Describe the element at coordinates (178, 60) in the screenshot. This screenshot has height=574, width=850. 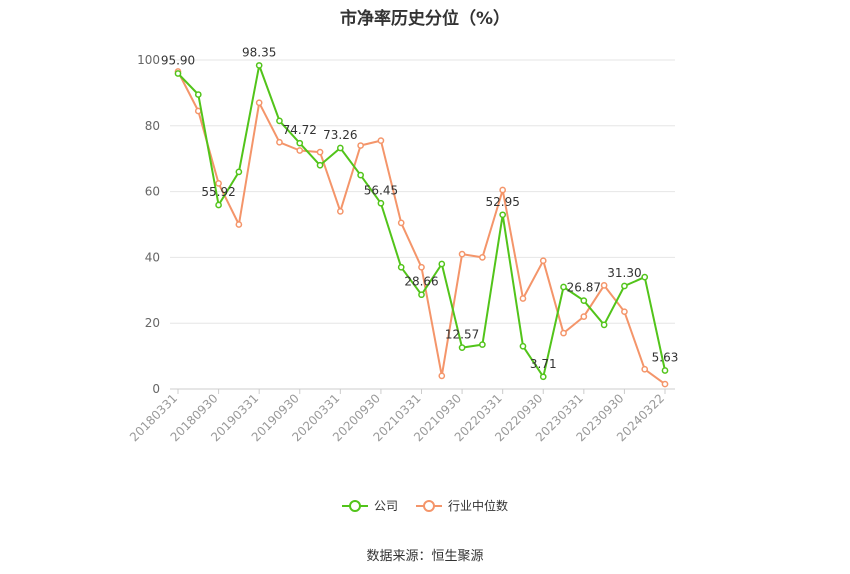
I see `data-label: 95.90` at that location.